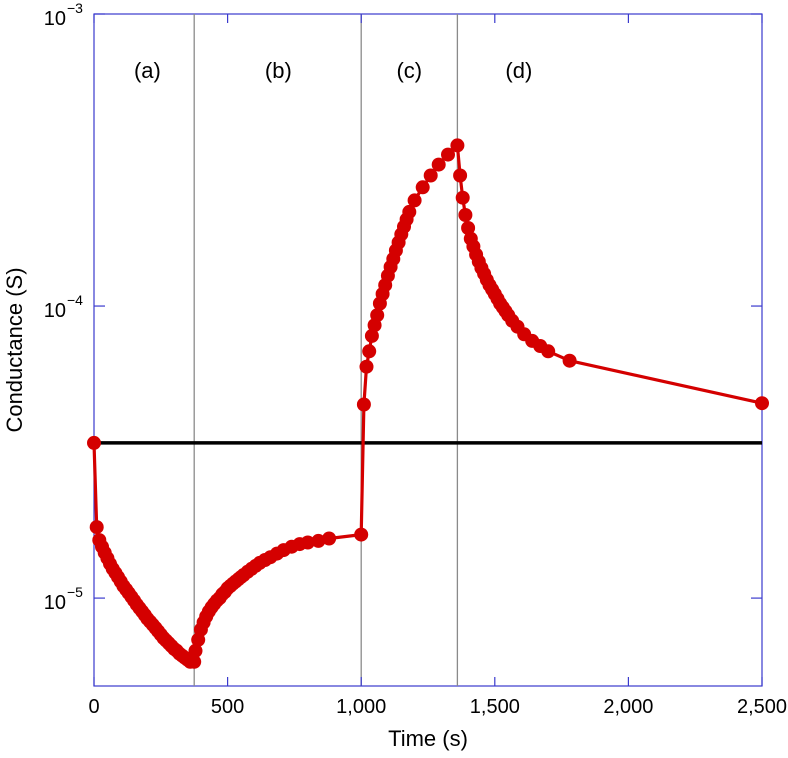 The height and width of the screenshot is (758, 788). I want to click on region-label: (a), so click(147, 70).